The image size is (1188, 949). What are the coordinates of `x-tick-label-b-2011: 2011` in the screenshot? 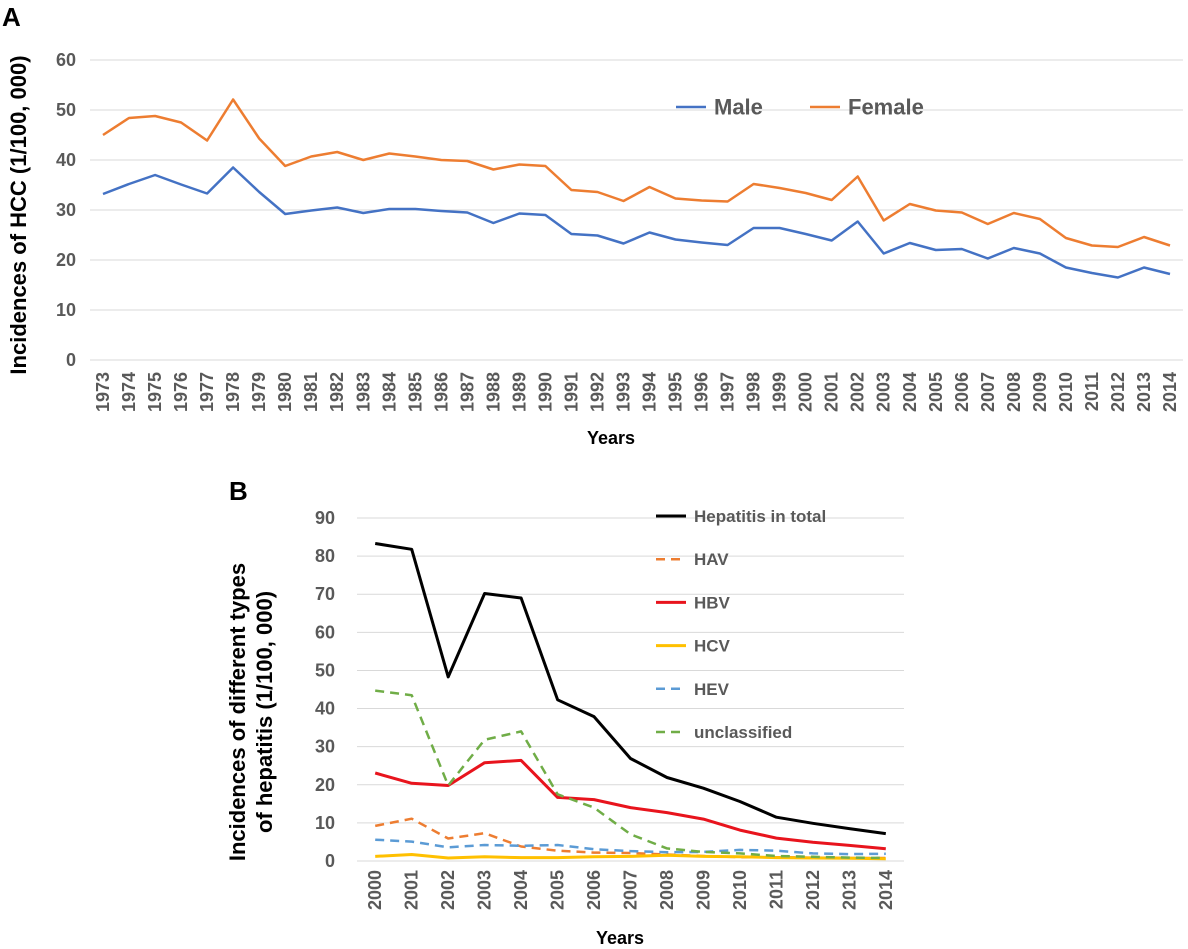 It's located at (776, 889).